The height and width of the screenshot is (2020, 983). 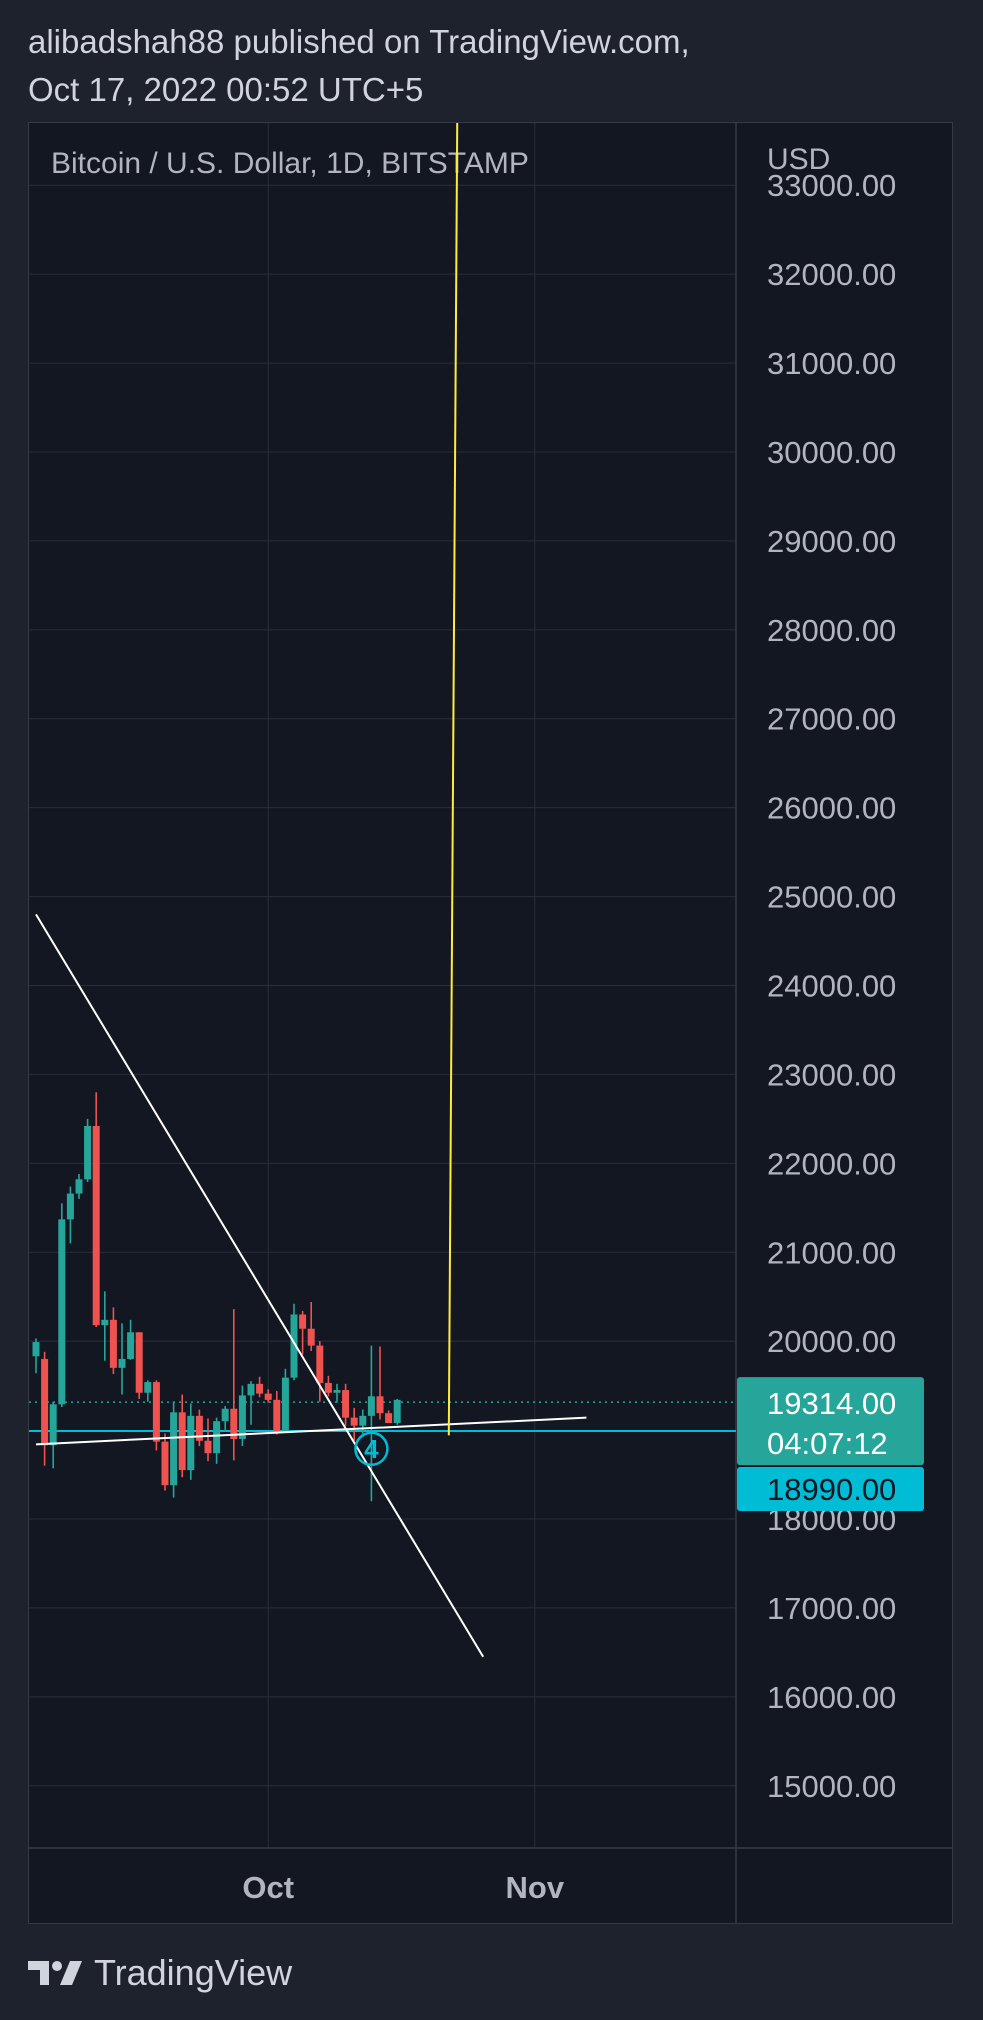 What do you see at coordinates (831, 1697) in the screenshot?
I see `price-tick-label: 16000.00` at bounding box center [831, 1697].